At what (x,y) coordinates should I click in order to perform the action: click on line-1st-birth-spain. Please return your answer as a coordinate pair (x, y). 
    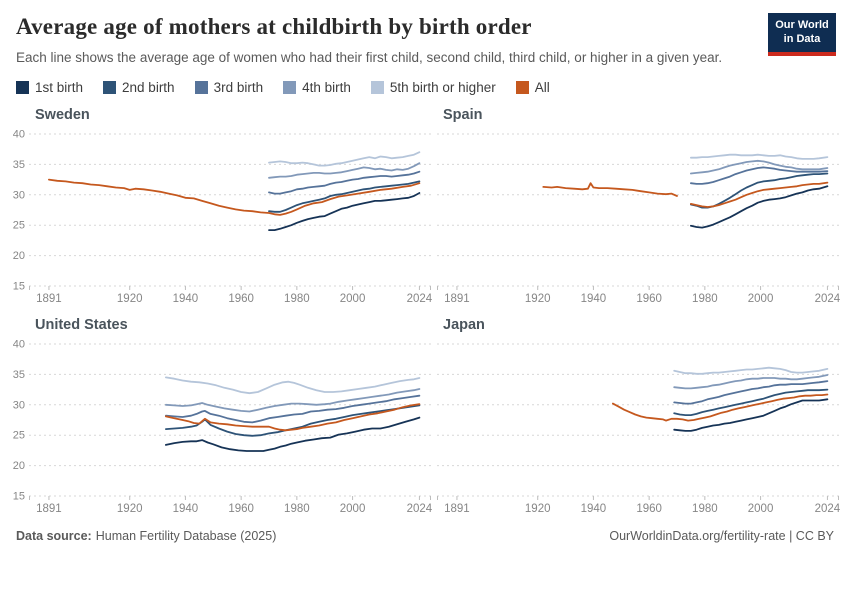
    Looking at the image, I should click on (759, 207).